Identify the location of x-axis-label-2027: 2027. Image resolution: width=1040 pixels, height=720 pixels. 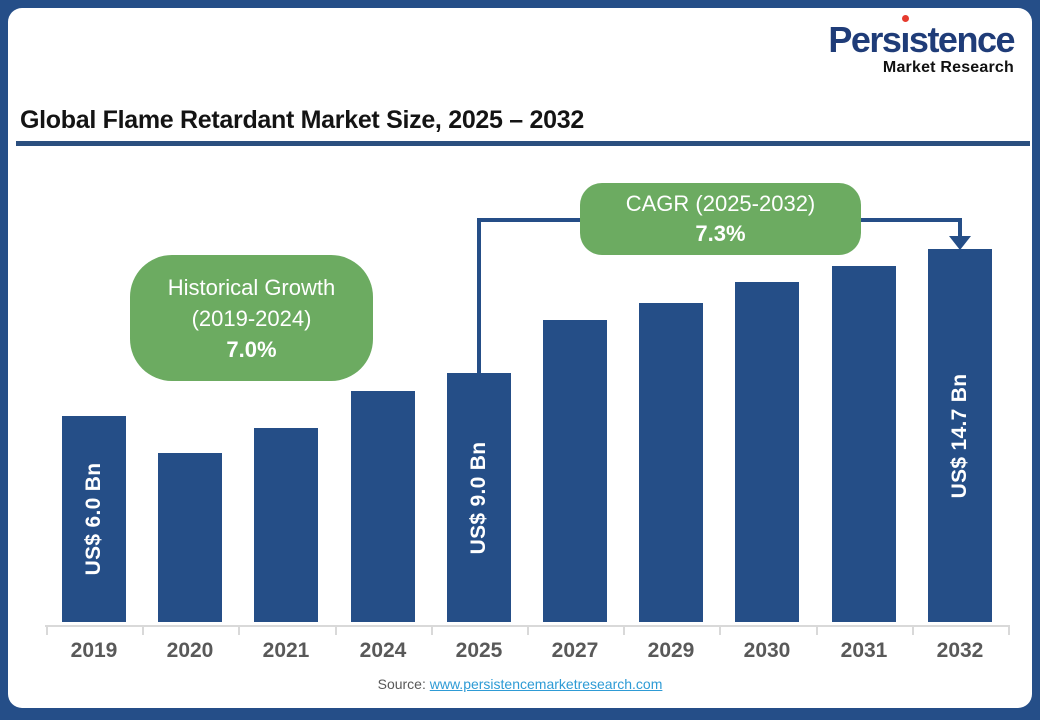
(575, 650).